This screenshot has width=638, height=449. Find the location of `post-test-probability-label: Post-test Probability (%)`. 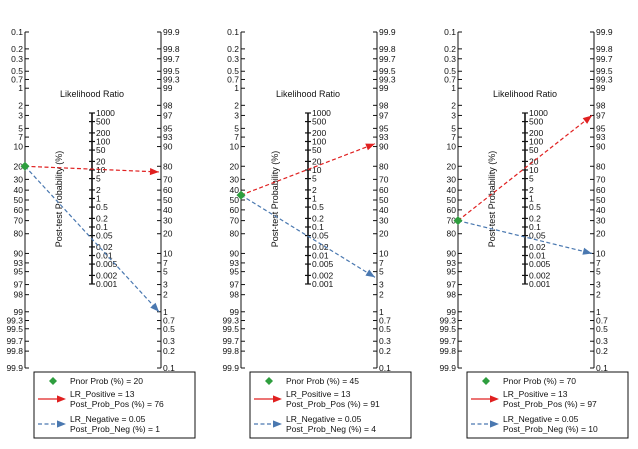

post-test-probability-label: Post-test Probability (%) is located at coordinates (275, 199).